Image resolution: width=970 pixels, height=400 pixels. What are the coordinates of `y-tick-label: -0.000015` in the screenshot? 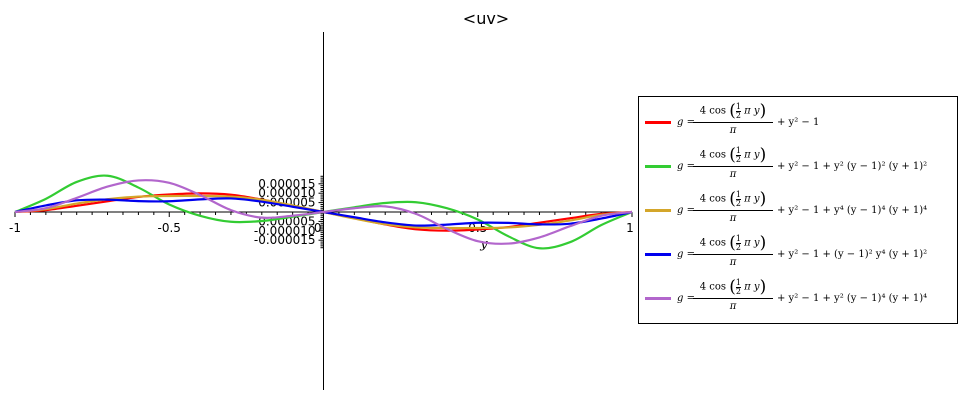 It's located at (285, 240).